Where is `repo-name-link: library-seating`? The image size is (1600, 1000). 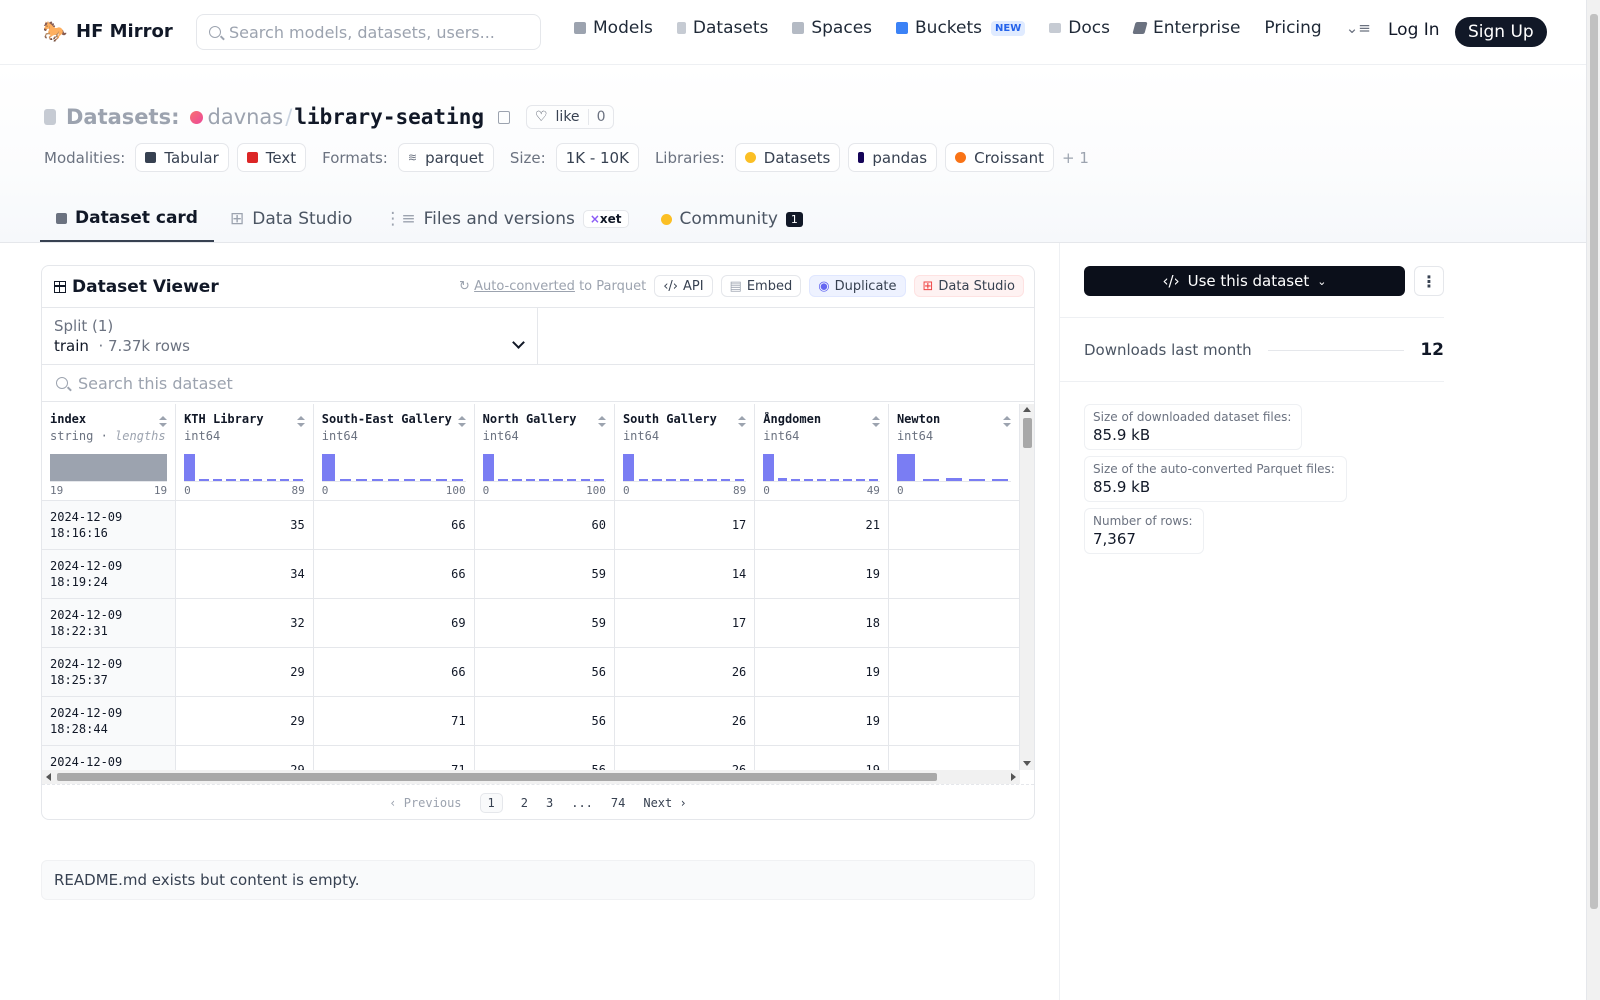
repo-name-link: library-seating is located at coordinates (389, 117).